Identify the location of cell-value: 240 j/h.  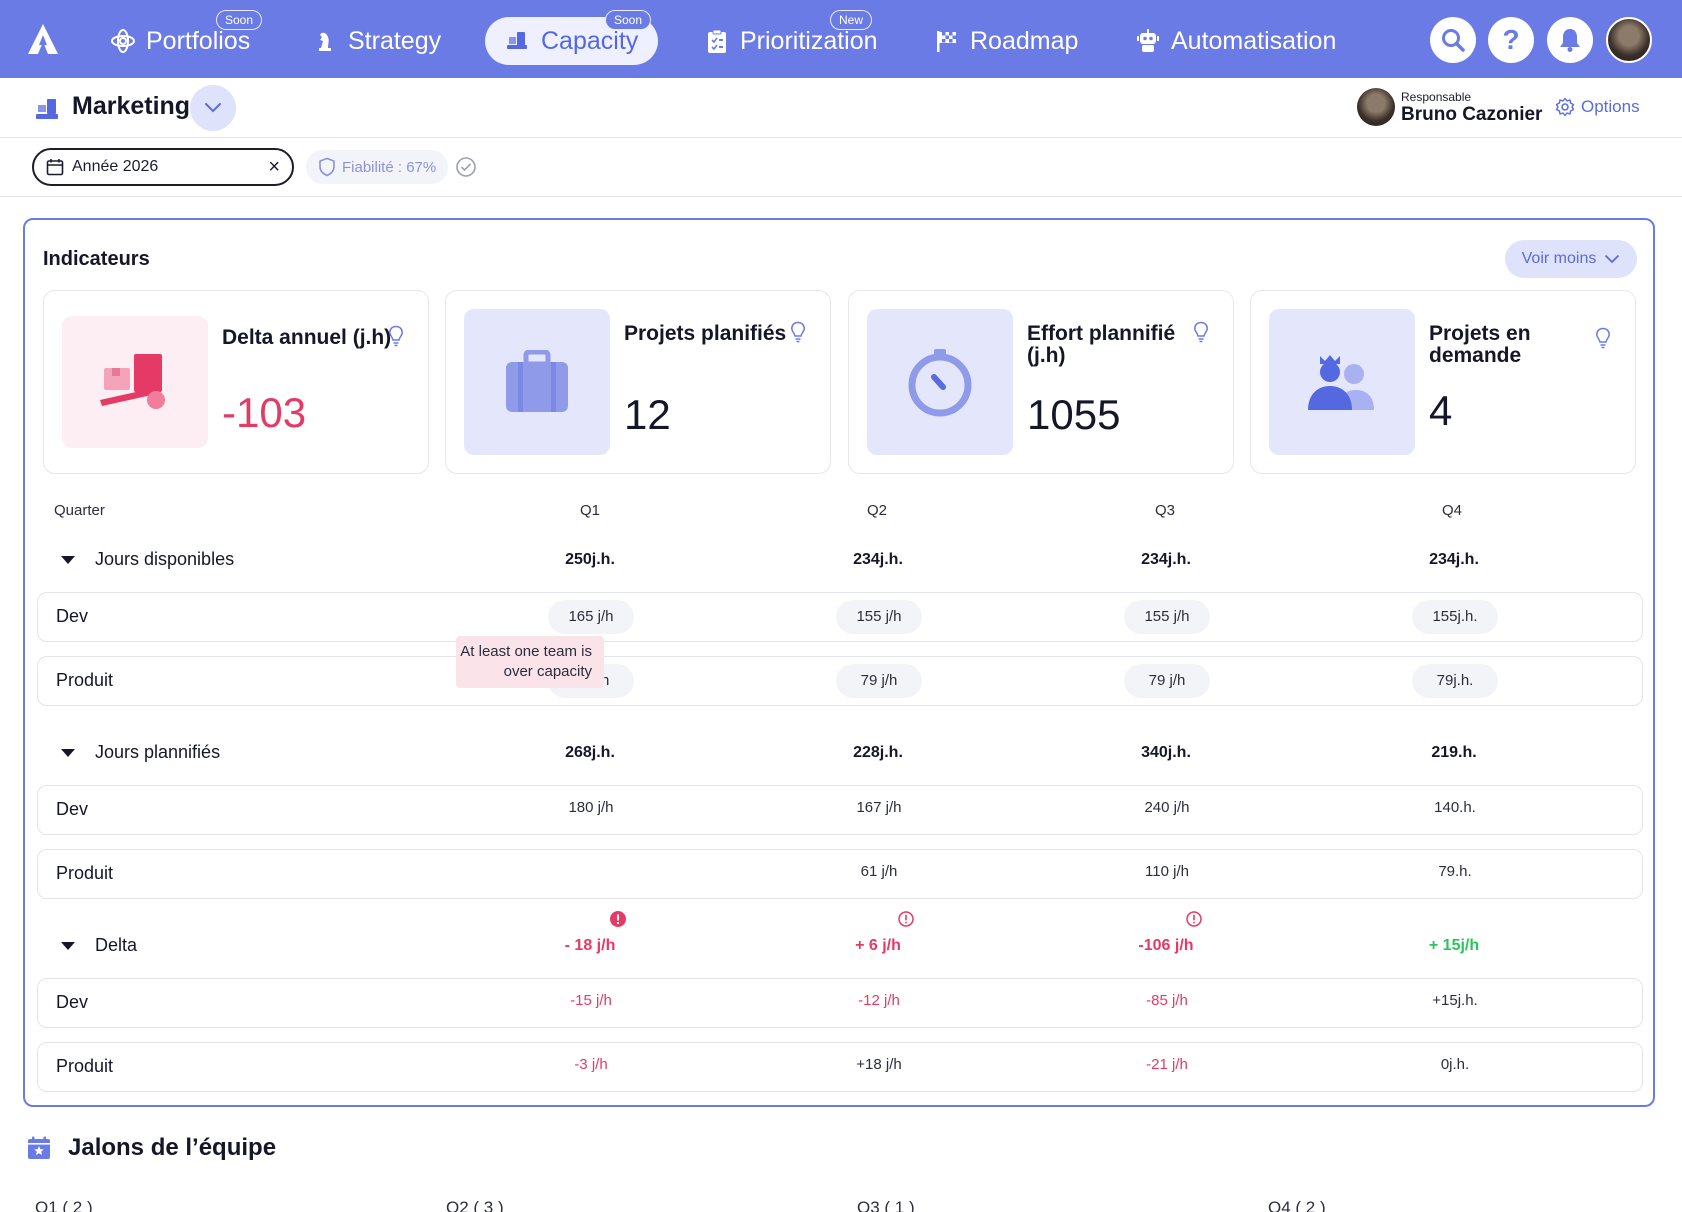
(1167, 807).